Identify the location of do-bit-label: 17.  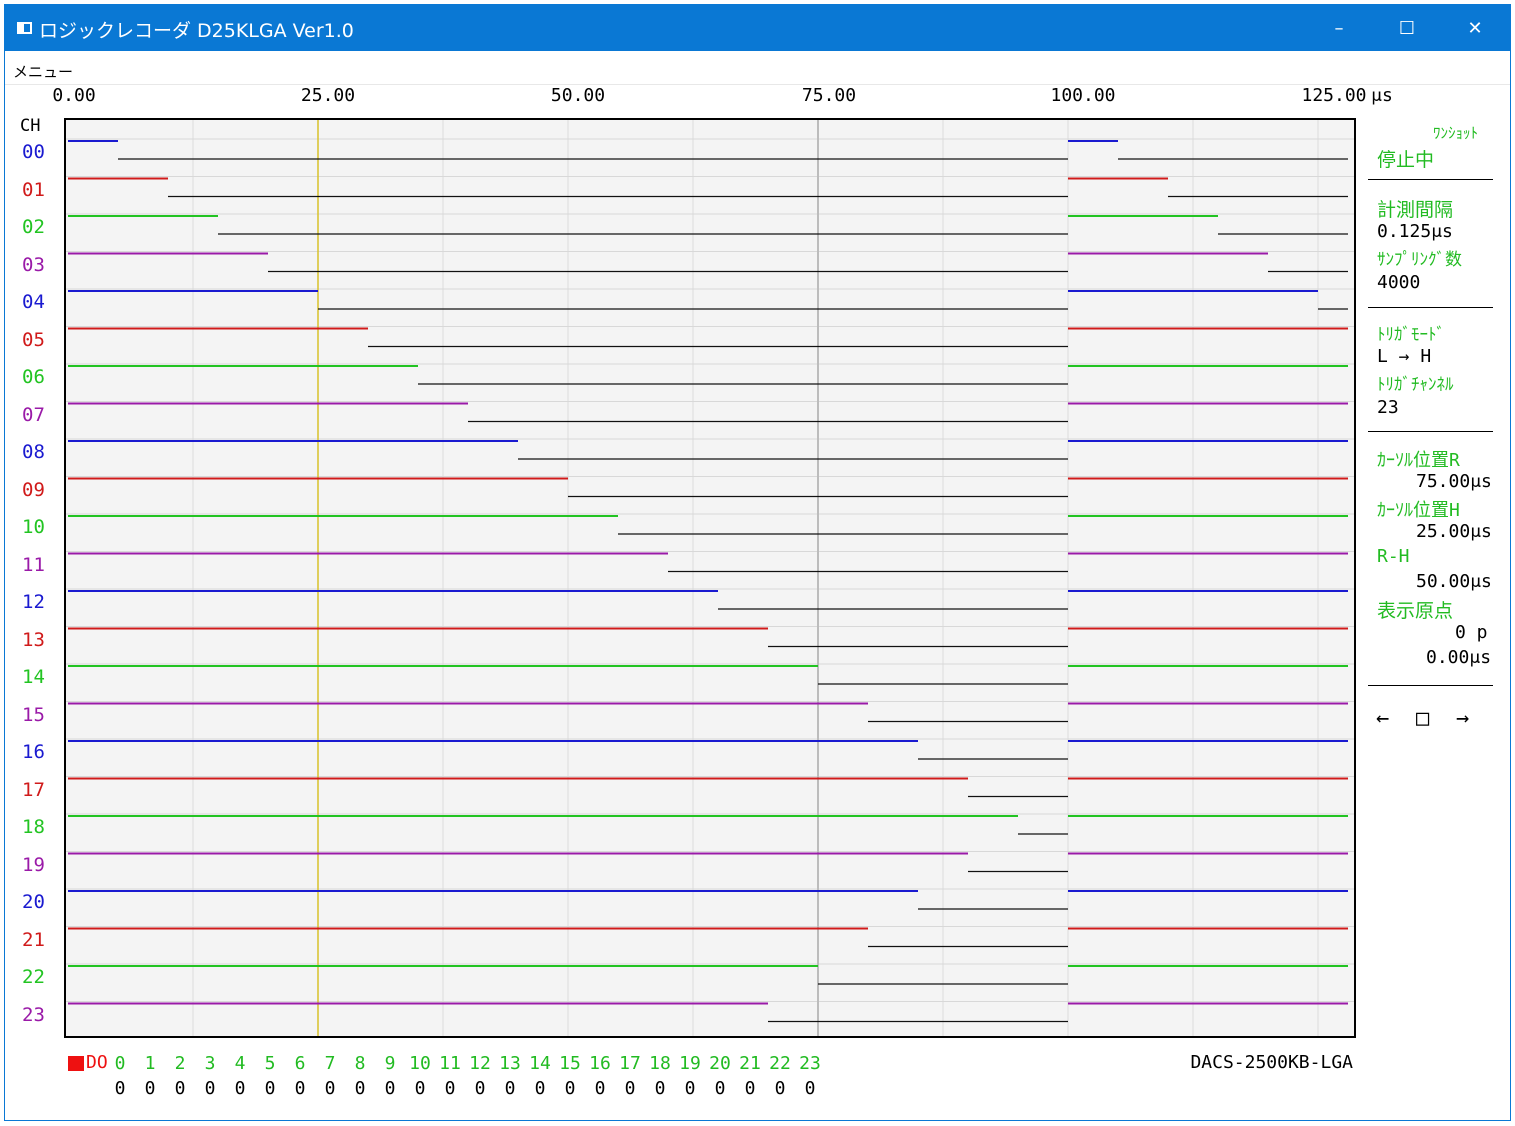
(630, 1063).